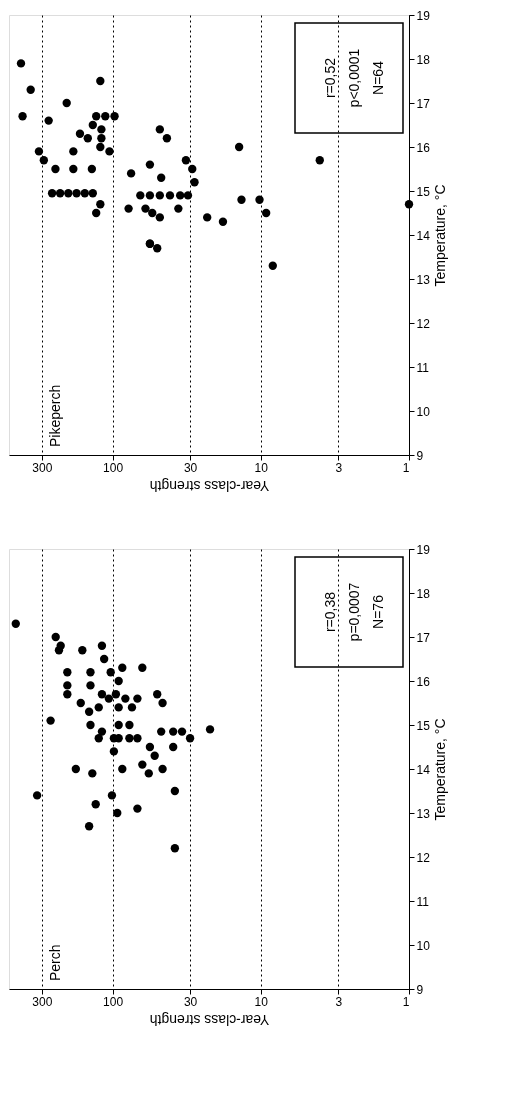 Image resolution: width=519 pixels, height=1096 pixels. I want to click on annotation: p<0,0001, so click(354, 78).